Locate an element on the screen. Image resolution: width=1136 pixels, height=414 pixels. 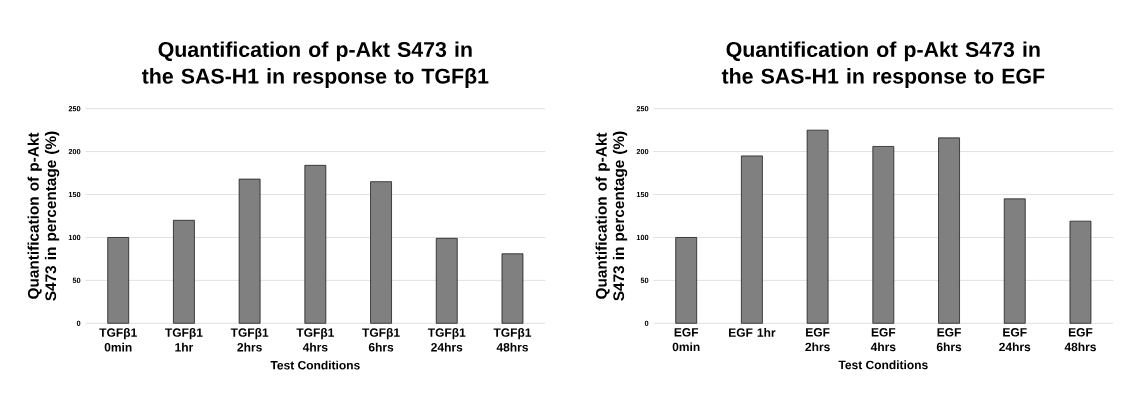
x-tick-label: TGFβ1 48hrs is located at coordinates (512, 340).